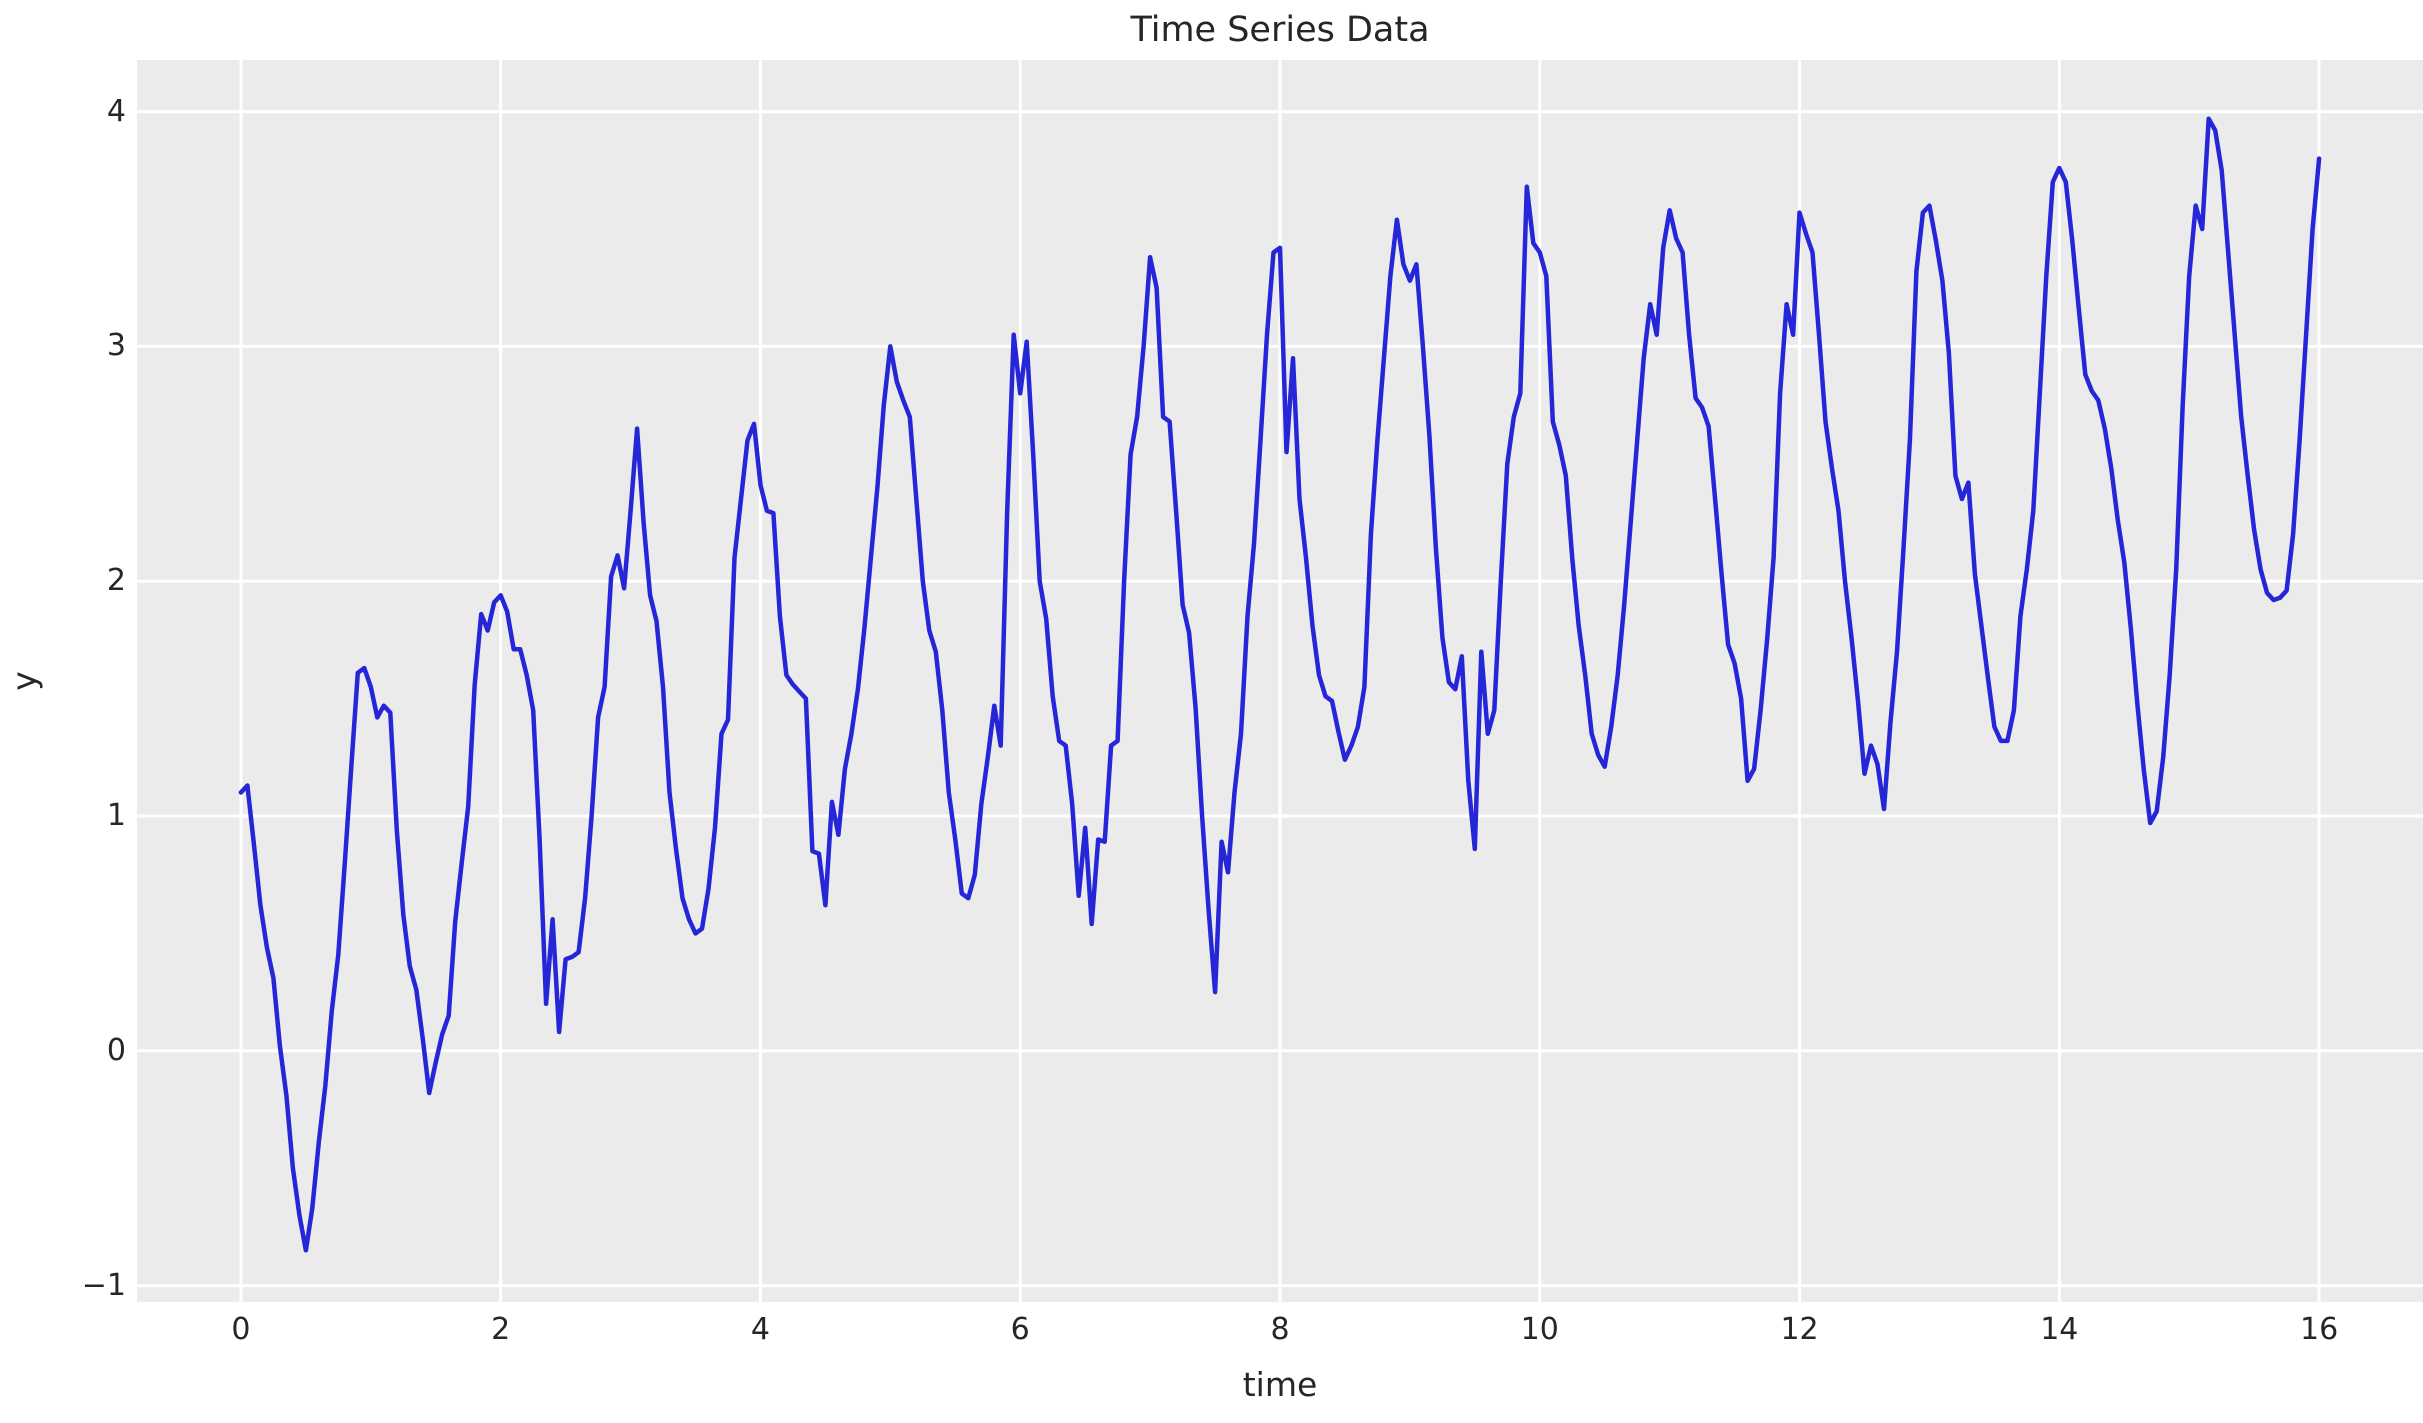 This screenshot has height=1423, width=2423. I want to click on x-tick-label-0: 0, so click(241, 1329).